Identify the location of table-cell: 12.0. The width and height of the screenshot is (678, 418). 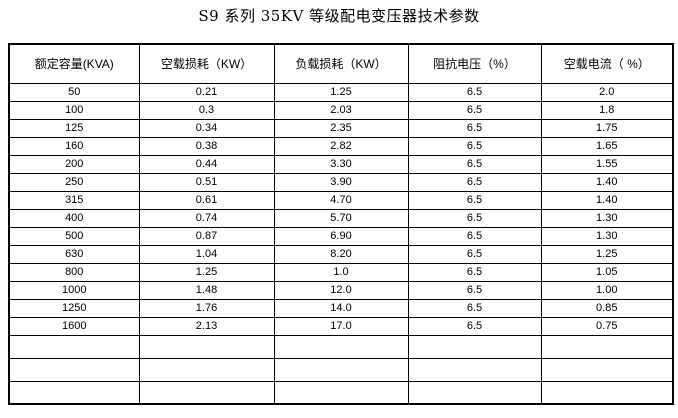
(341, 290).